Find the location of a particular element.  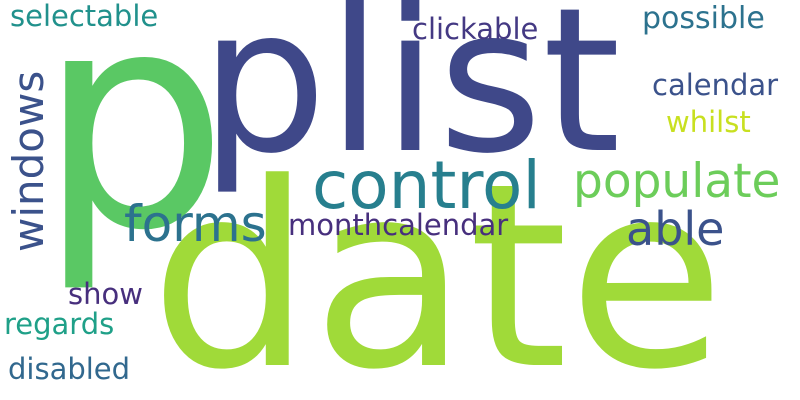

word-forms: forms is located at coordinates (195, 224).